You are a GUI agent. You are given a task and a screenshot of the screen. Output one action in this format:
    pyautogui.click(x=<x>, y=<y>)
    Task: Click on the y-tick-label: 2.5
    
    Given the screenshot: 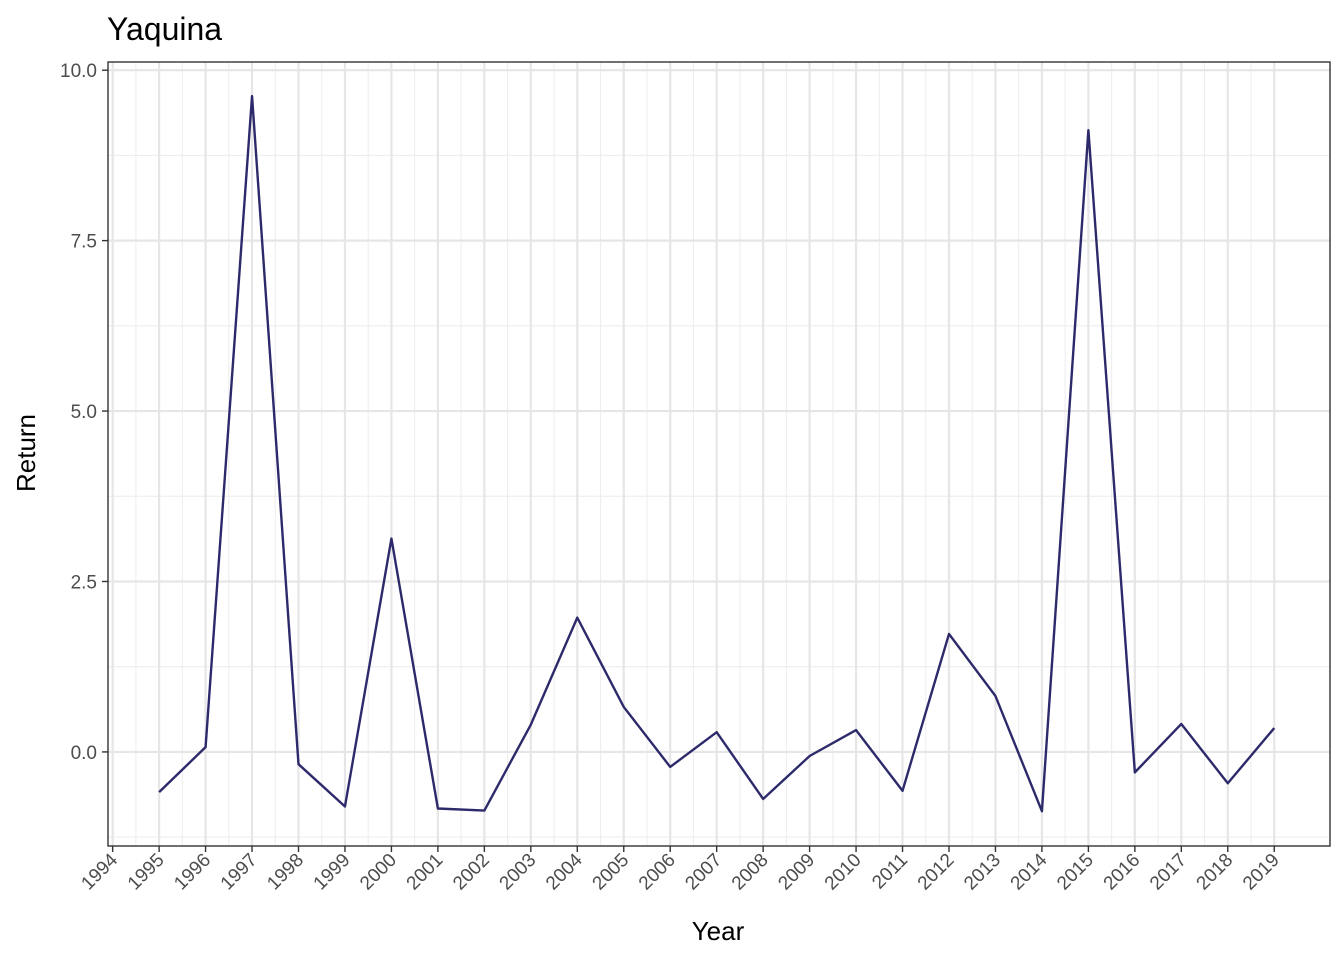 What is the action you would take?
    pyautogui.click(x=84, y=582)
    